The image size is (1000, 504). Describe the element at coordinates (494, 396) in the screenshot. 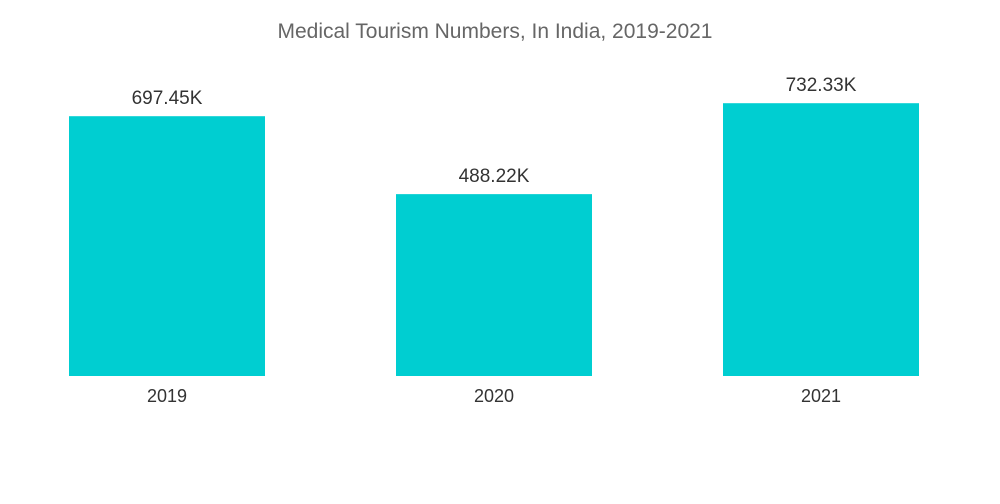

I see `x-tick-2020: 2020` at that location.